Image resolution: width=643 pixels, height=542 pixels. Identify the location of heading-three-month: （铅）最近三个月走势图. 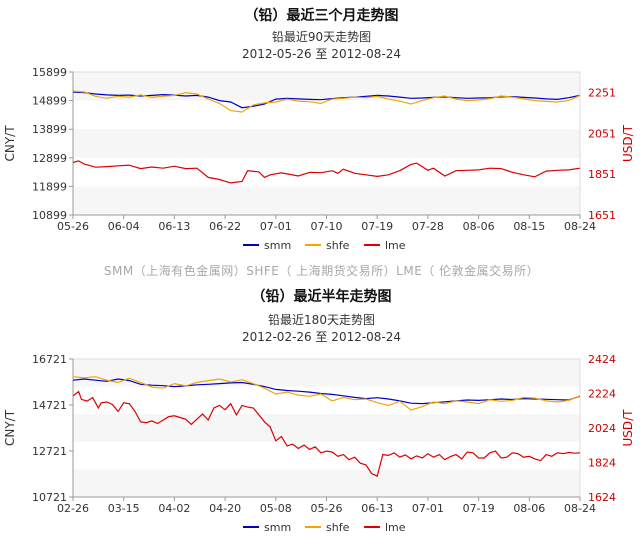
(321, 16).